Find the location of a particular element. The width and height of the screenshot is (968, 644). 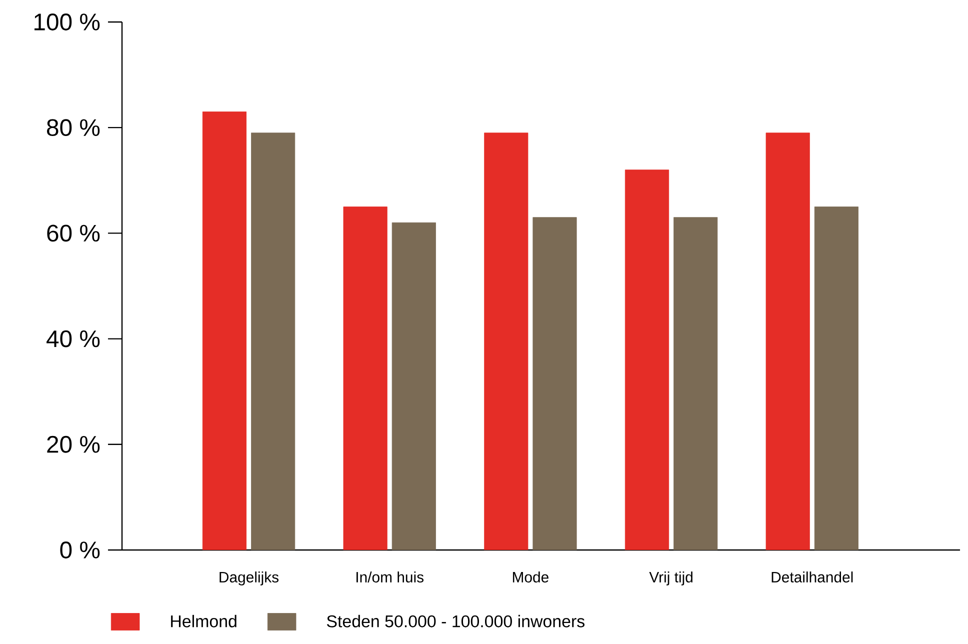

y-tick-label: 80 % is located at coordinates (73, 127).